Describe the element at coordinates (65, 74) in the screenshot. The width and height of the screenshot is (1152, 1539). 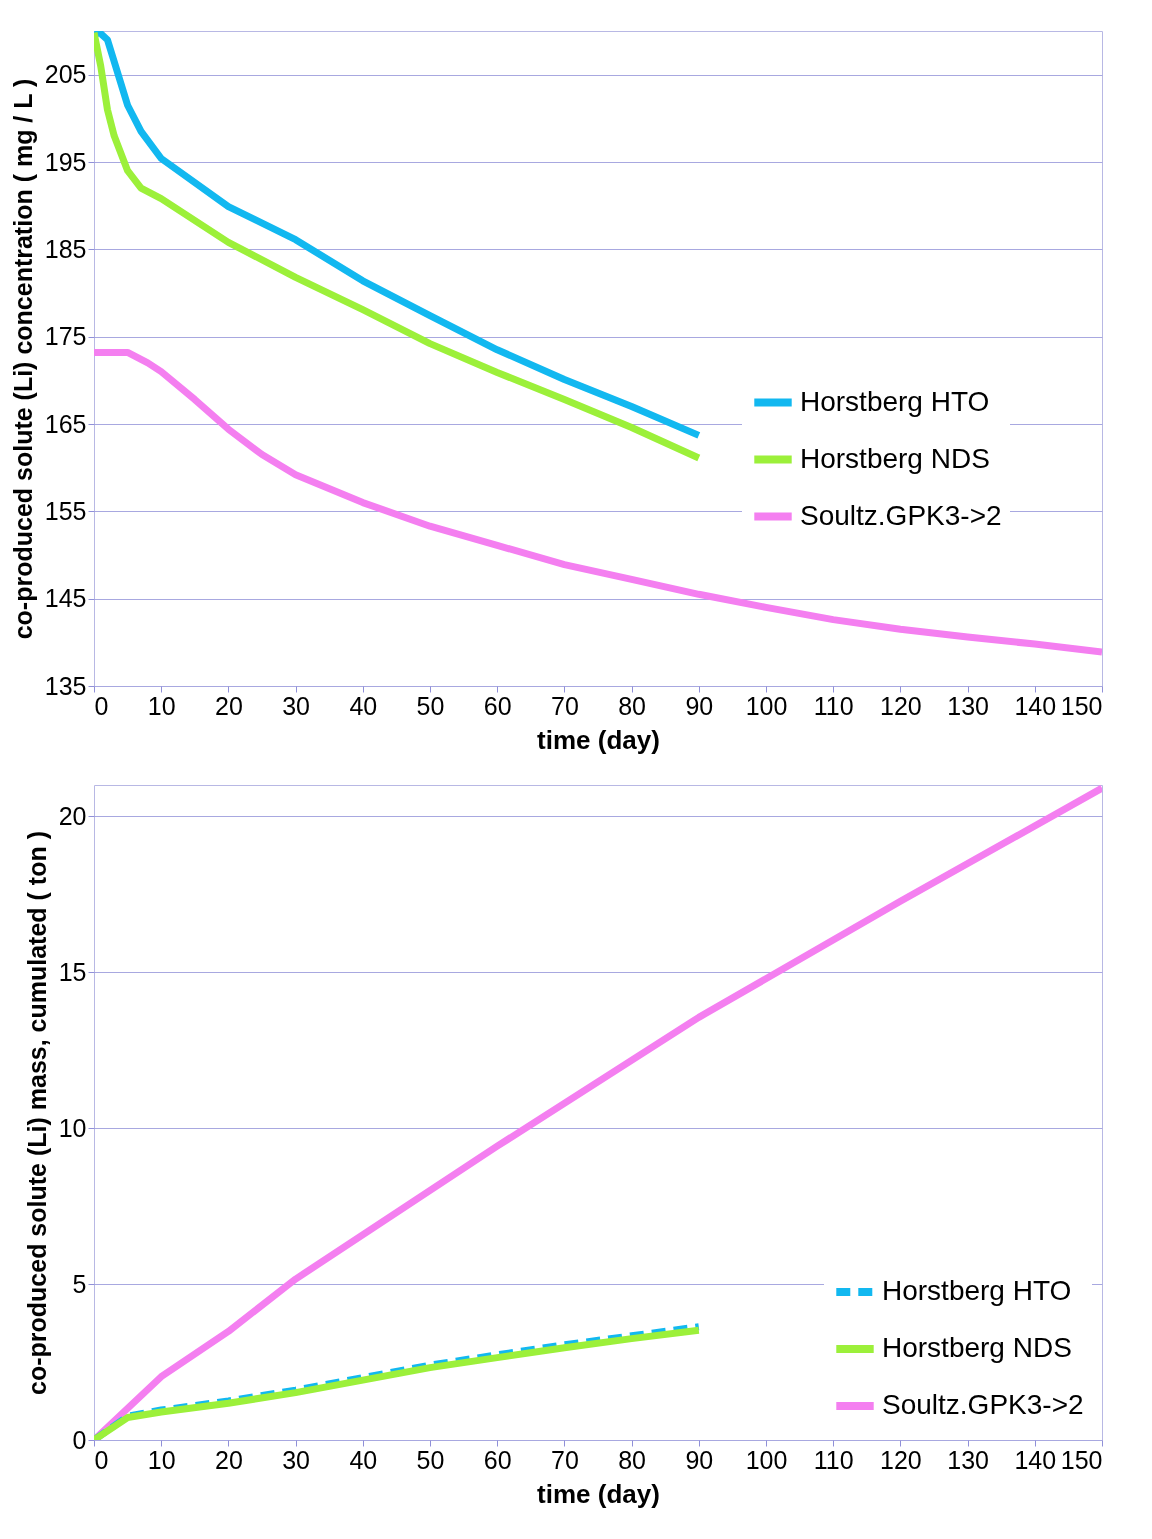
I see `y-tick-label: 205` at that location.